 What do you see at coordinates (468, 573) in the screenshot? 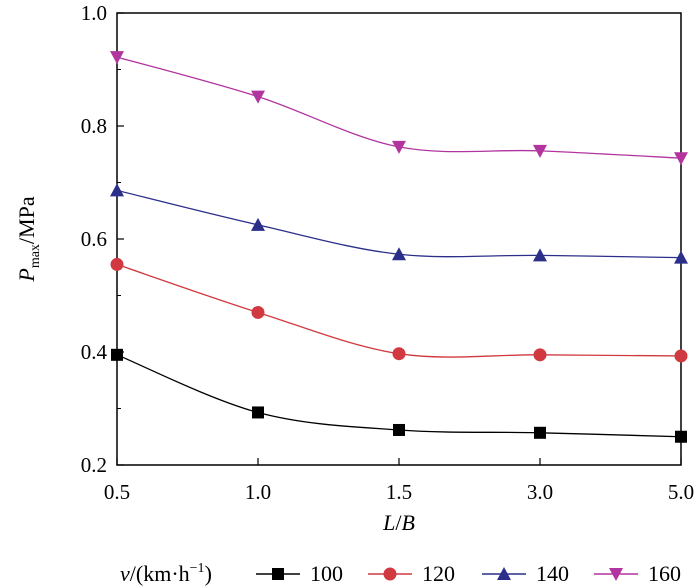
I see `legend-items: 100 120 140 160` at bounding box center [468, 573].